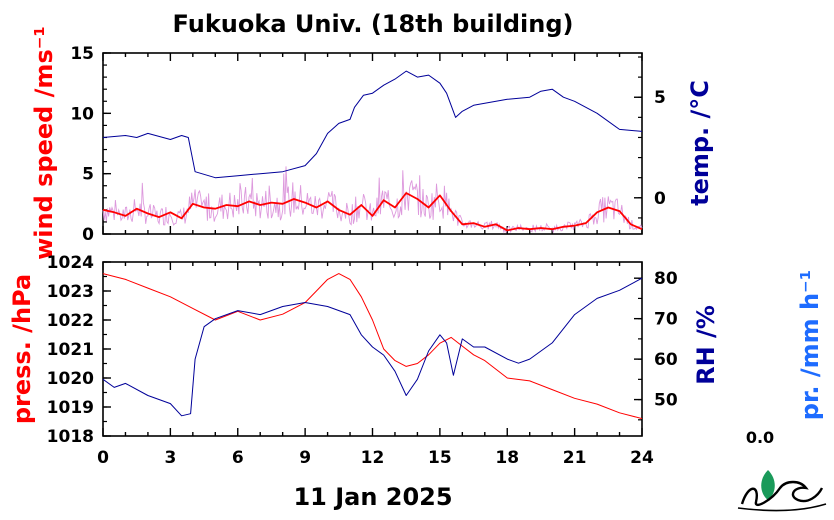  I want to click on wind-speed-line, so click(372, 212).